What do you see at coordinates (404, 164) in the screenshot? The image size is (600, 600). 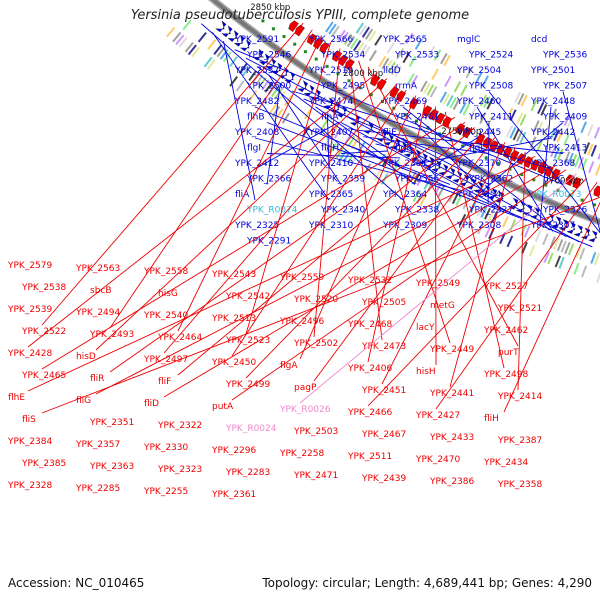 I see `gene-label: YPK_2381` at bounding box center [404, 164].